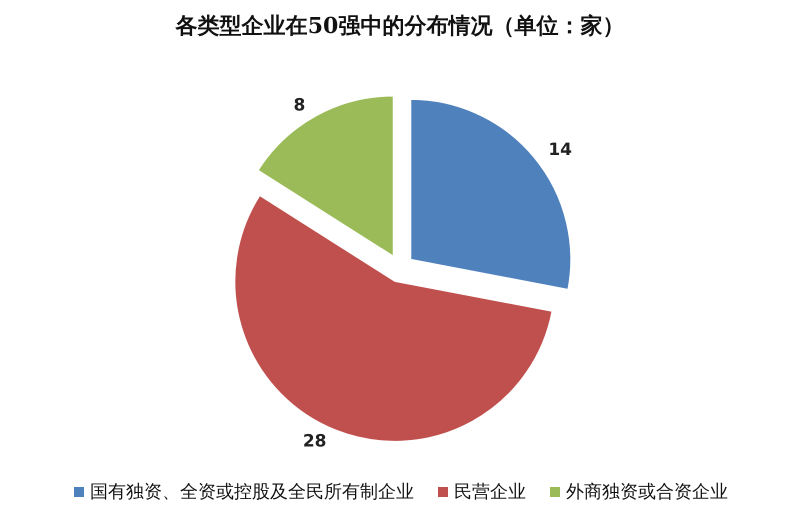 The height and width of the screenshot is (516, 800). Describe the element at coordinates (647, 492) in the screenshot. I see `legend-label: 外商独资或合资企业` at that location.